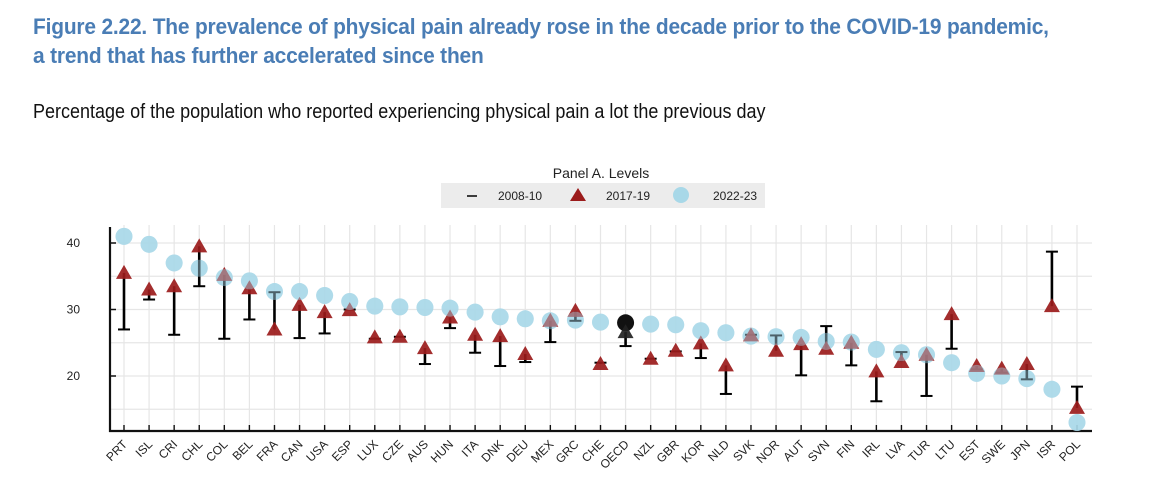  I want to click on x-tick-label: BEL, so click(243, 450).